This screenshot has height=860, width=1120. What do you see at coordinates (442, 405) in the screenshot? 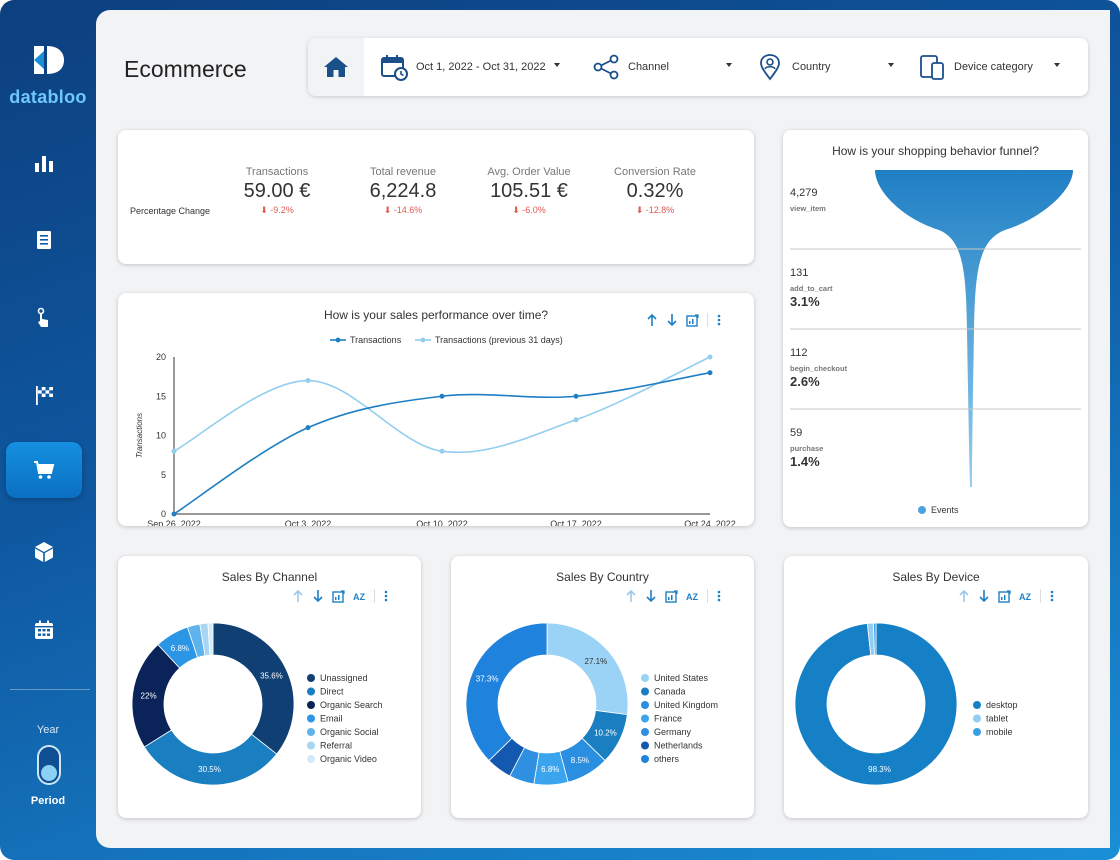
I see `series-line-transactions-previous` at bounding box center [442, 405].